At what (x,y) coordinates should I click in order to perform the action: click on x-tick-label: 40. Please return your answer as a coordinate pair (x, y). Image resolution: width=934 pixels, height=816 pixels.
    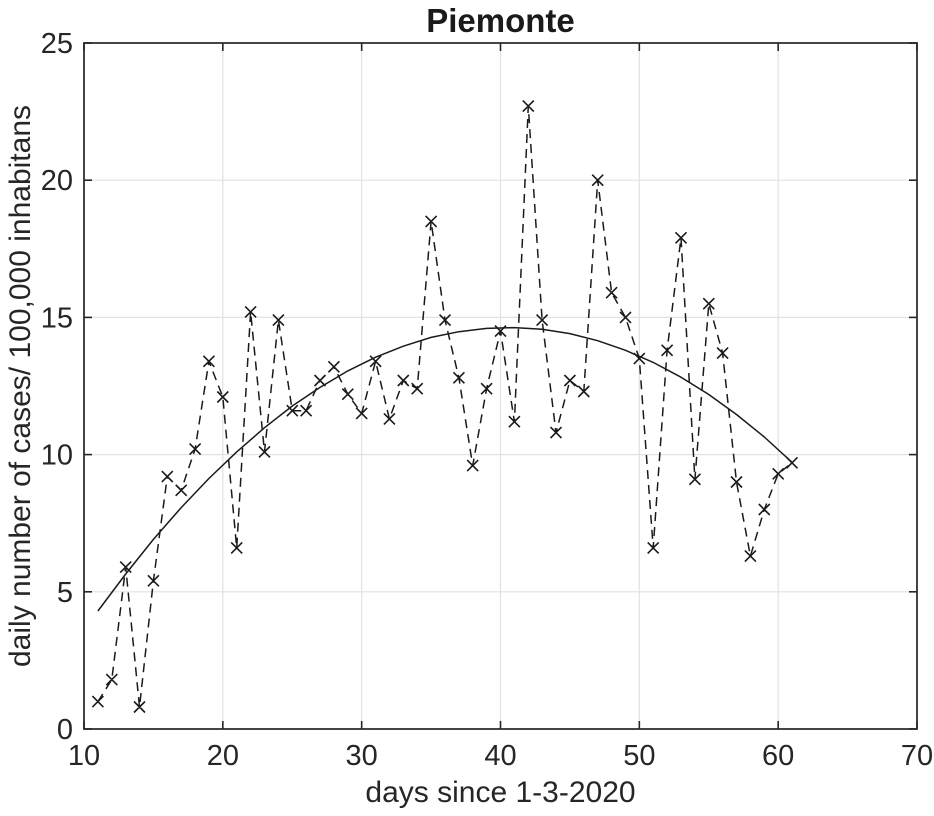
    Looking at the image, I should click on (500, 756).